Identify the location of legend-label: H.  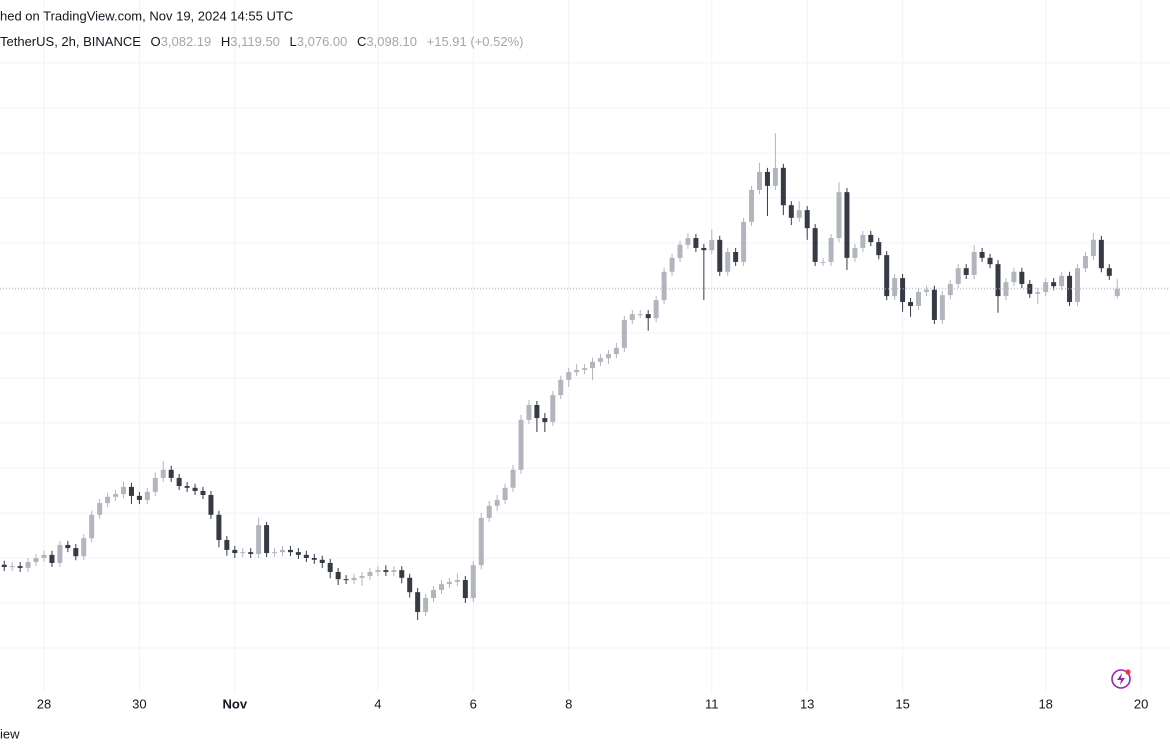
(225, 41).